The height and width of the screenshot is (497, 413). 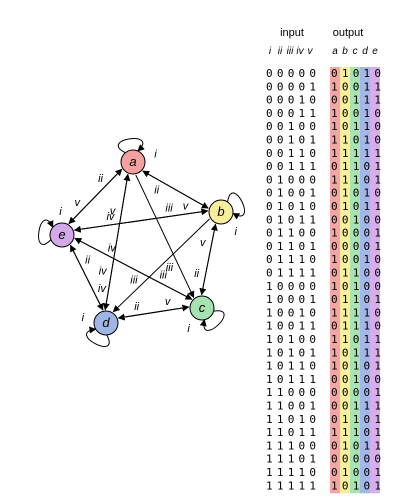 I want to click on node-label-c: c, so click(x=202, y=307).